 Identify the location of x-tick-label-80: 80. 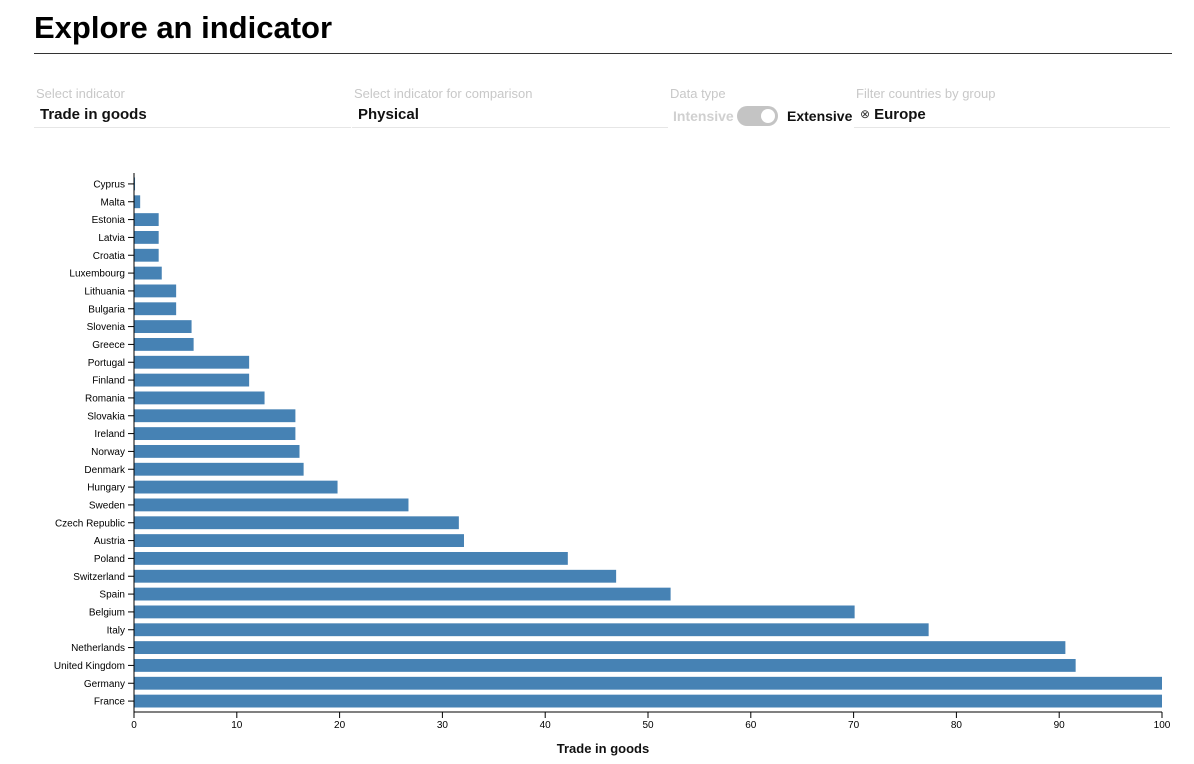
(957, 725).